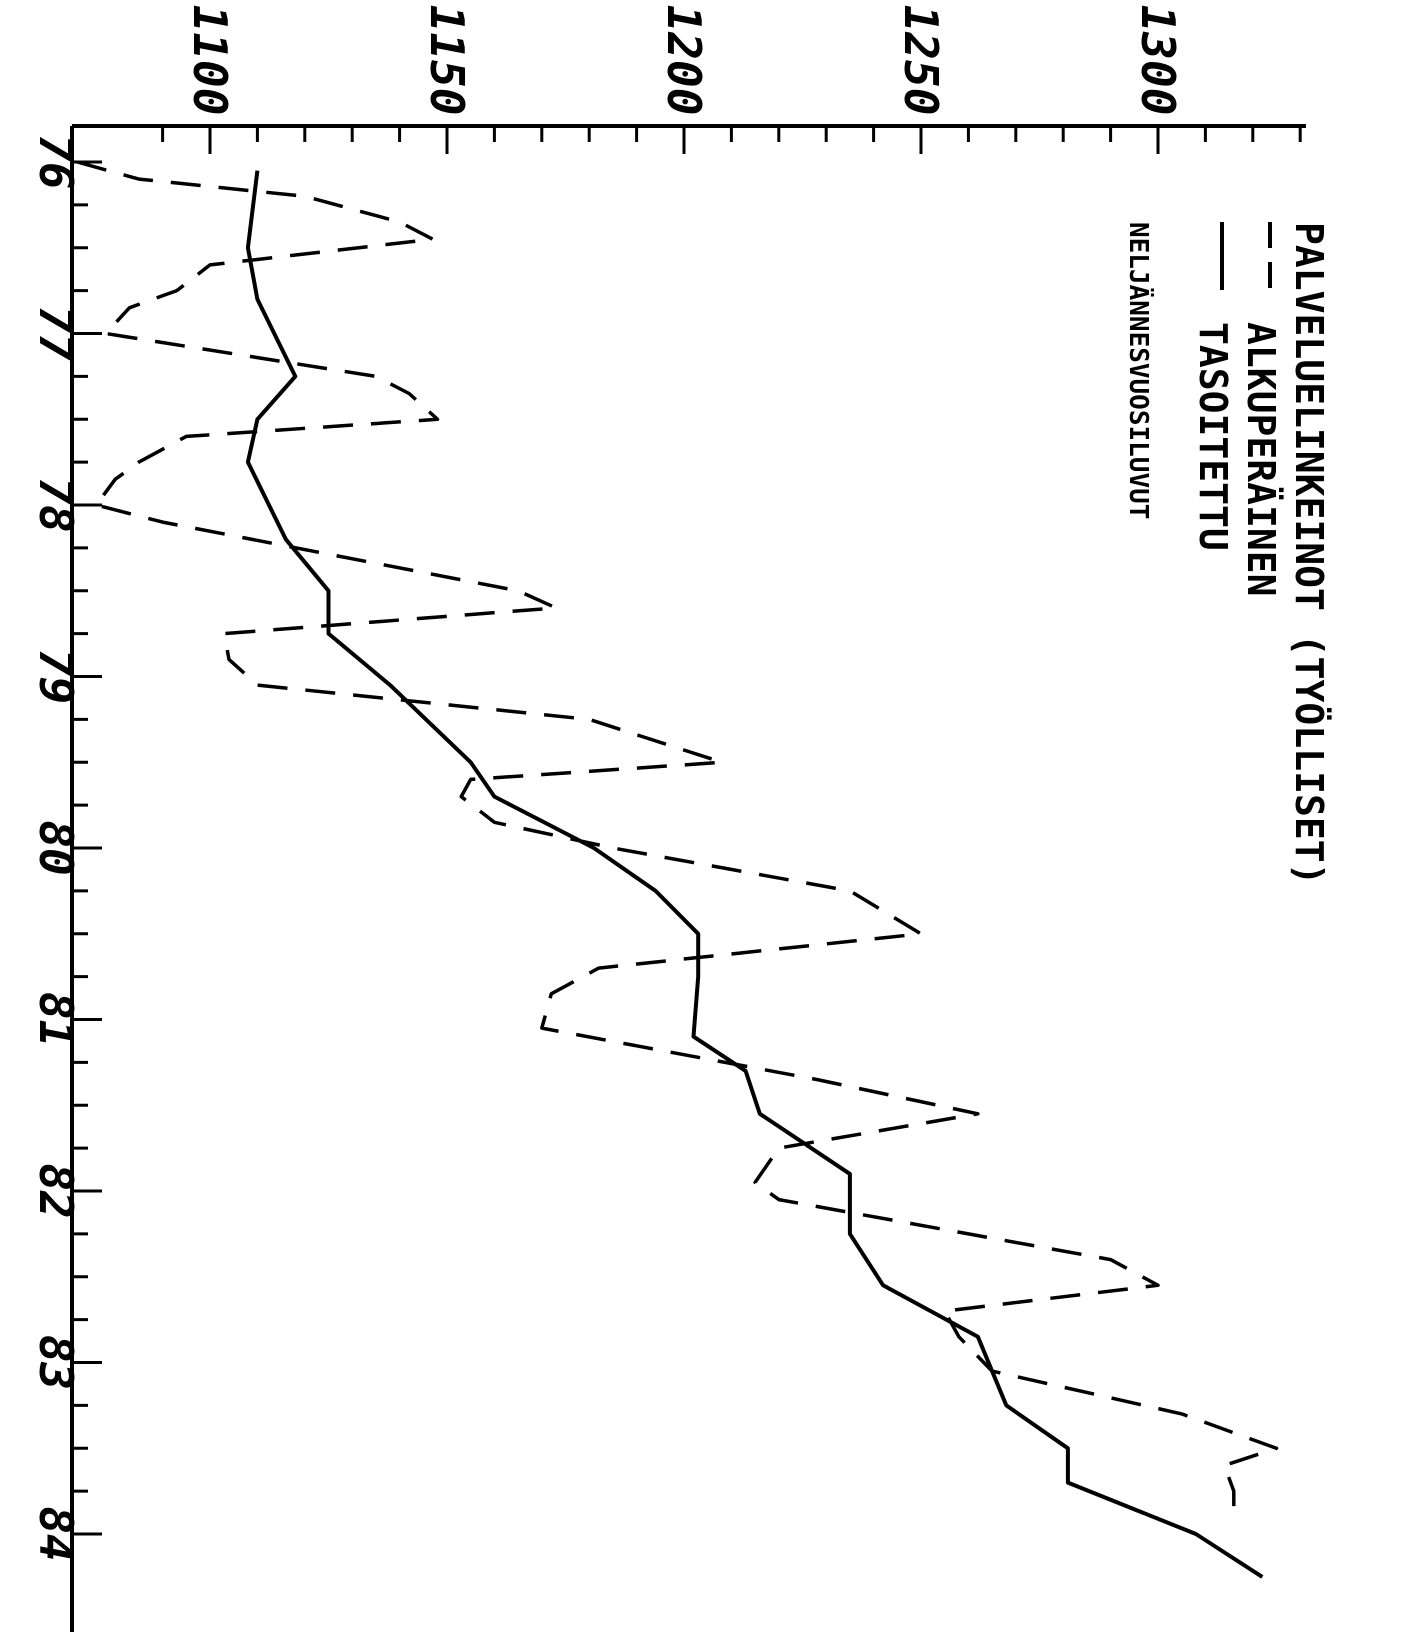  What do you see at coordinates (1309, 553) in the screenshot?
I see `chart-title: PALVELUELINKEINOT (TYÖLLISET)` at bounding box center [1309, 553].